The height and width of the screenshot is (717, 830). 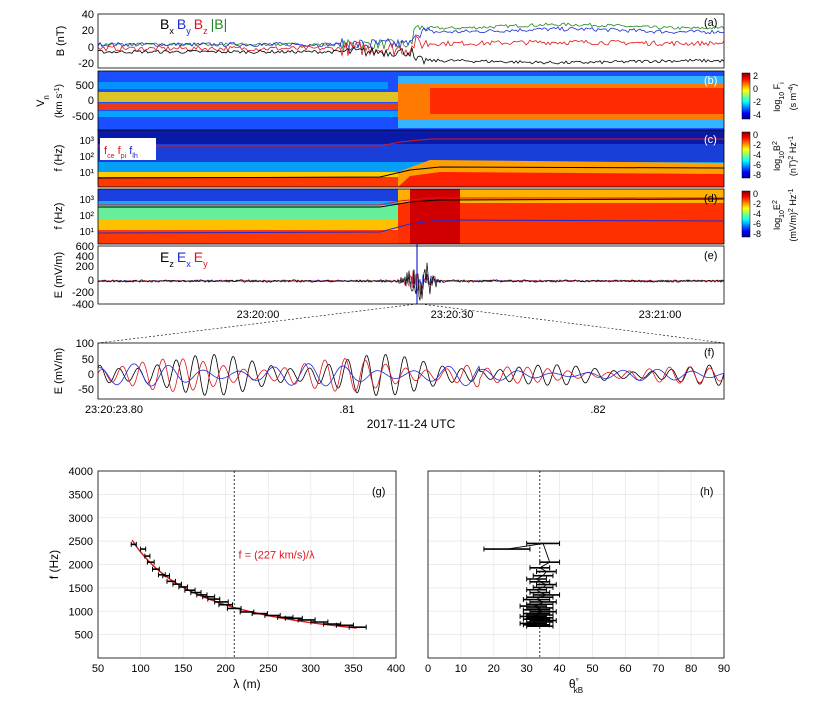 What do you see at coordinates (88, 360) in the screenshot?
I see `y-tick-label: 50` at bounding box center [88, 360].